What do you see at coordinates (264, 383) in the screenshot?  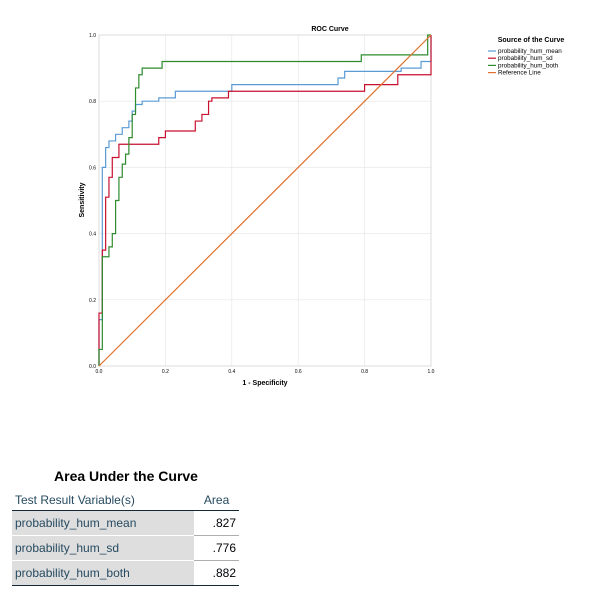 I see `x-axis-label: 1 - Specificity` at bounding box center [264, 383].